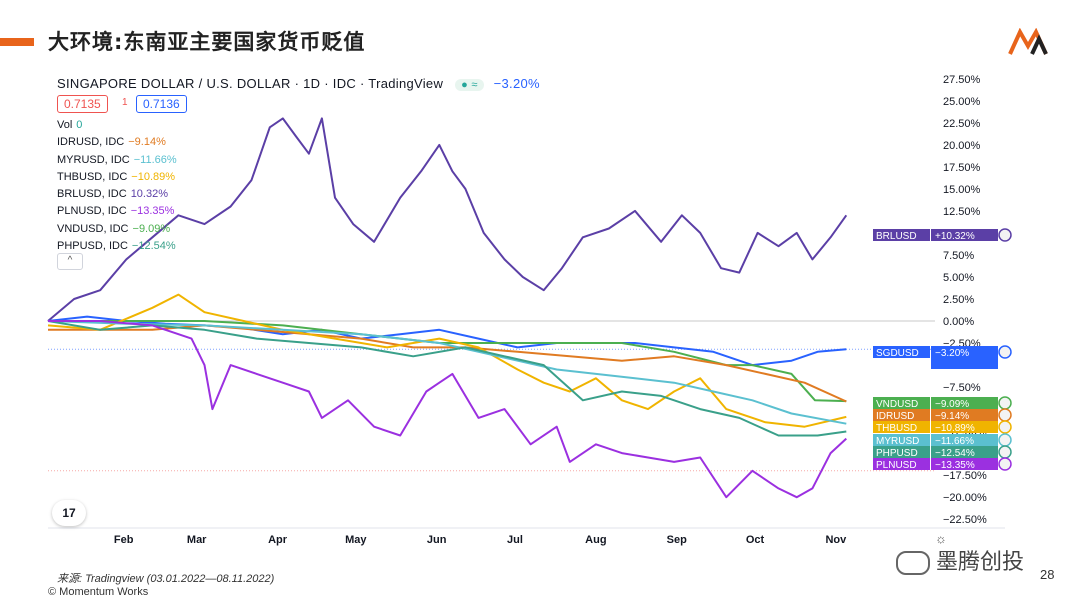  I want to click on y-tick-label: −7.50%, so click(962, 388).